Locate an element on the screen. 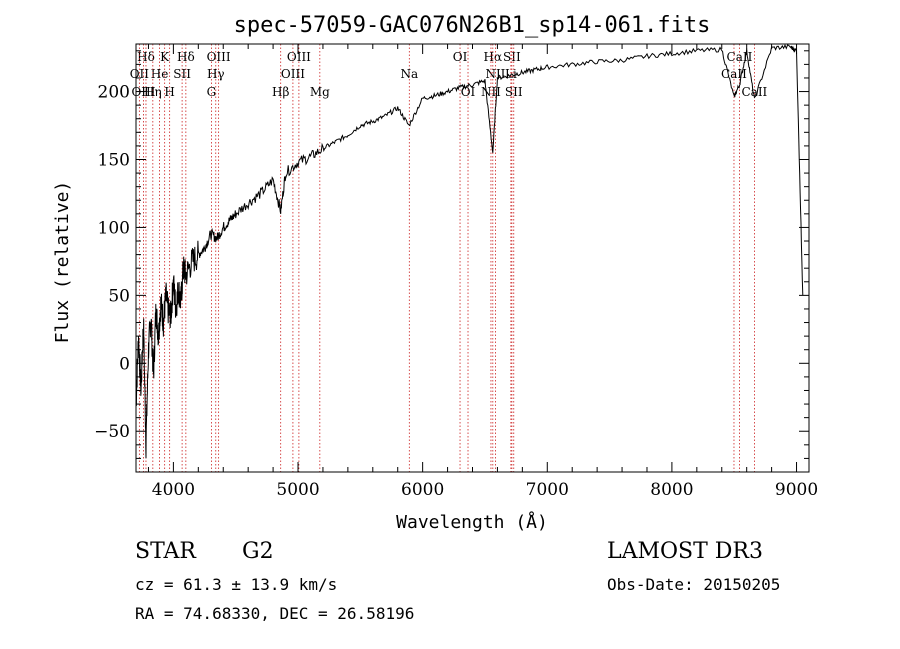 The width and height of the screenshot is (900, 649). x-tick-label: 9000 is located at coordinates (796, 490).